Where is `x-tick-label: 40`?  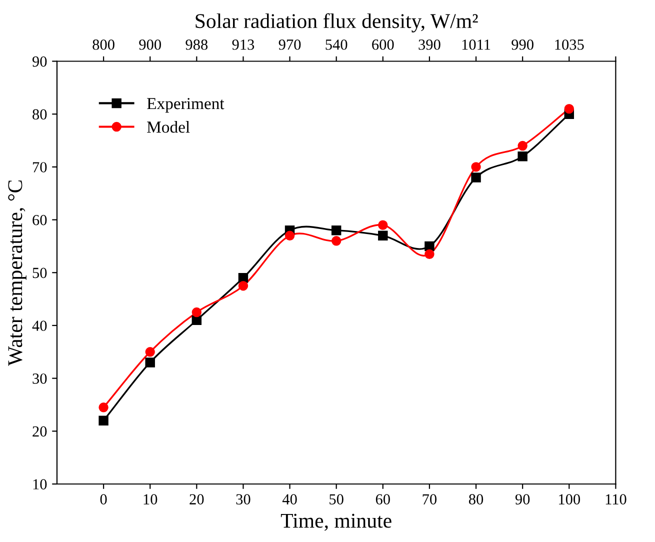
x-tick-label: 40 is located at coordinates (289, 499).